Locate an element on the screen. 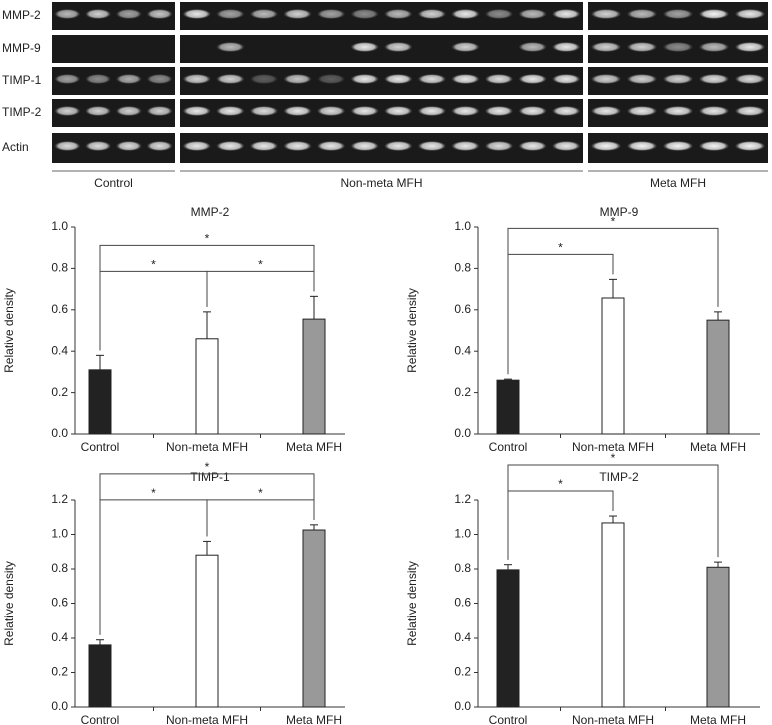 Image resolution: width=772 pixels, height=725 pixels. chart-title: TIMP-2 is located at coordinates (619, 477).